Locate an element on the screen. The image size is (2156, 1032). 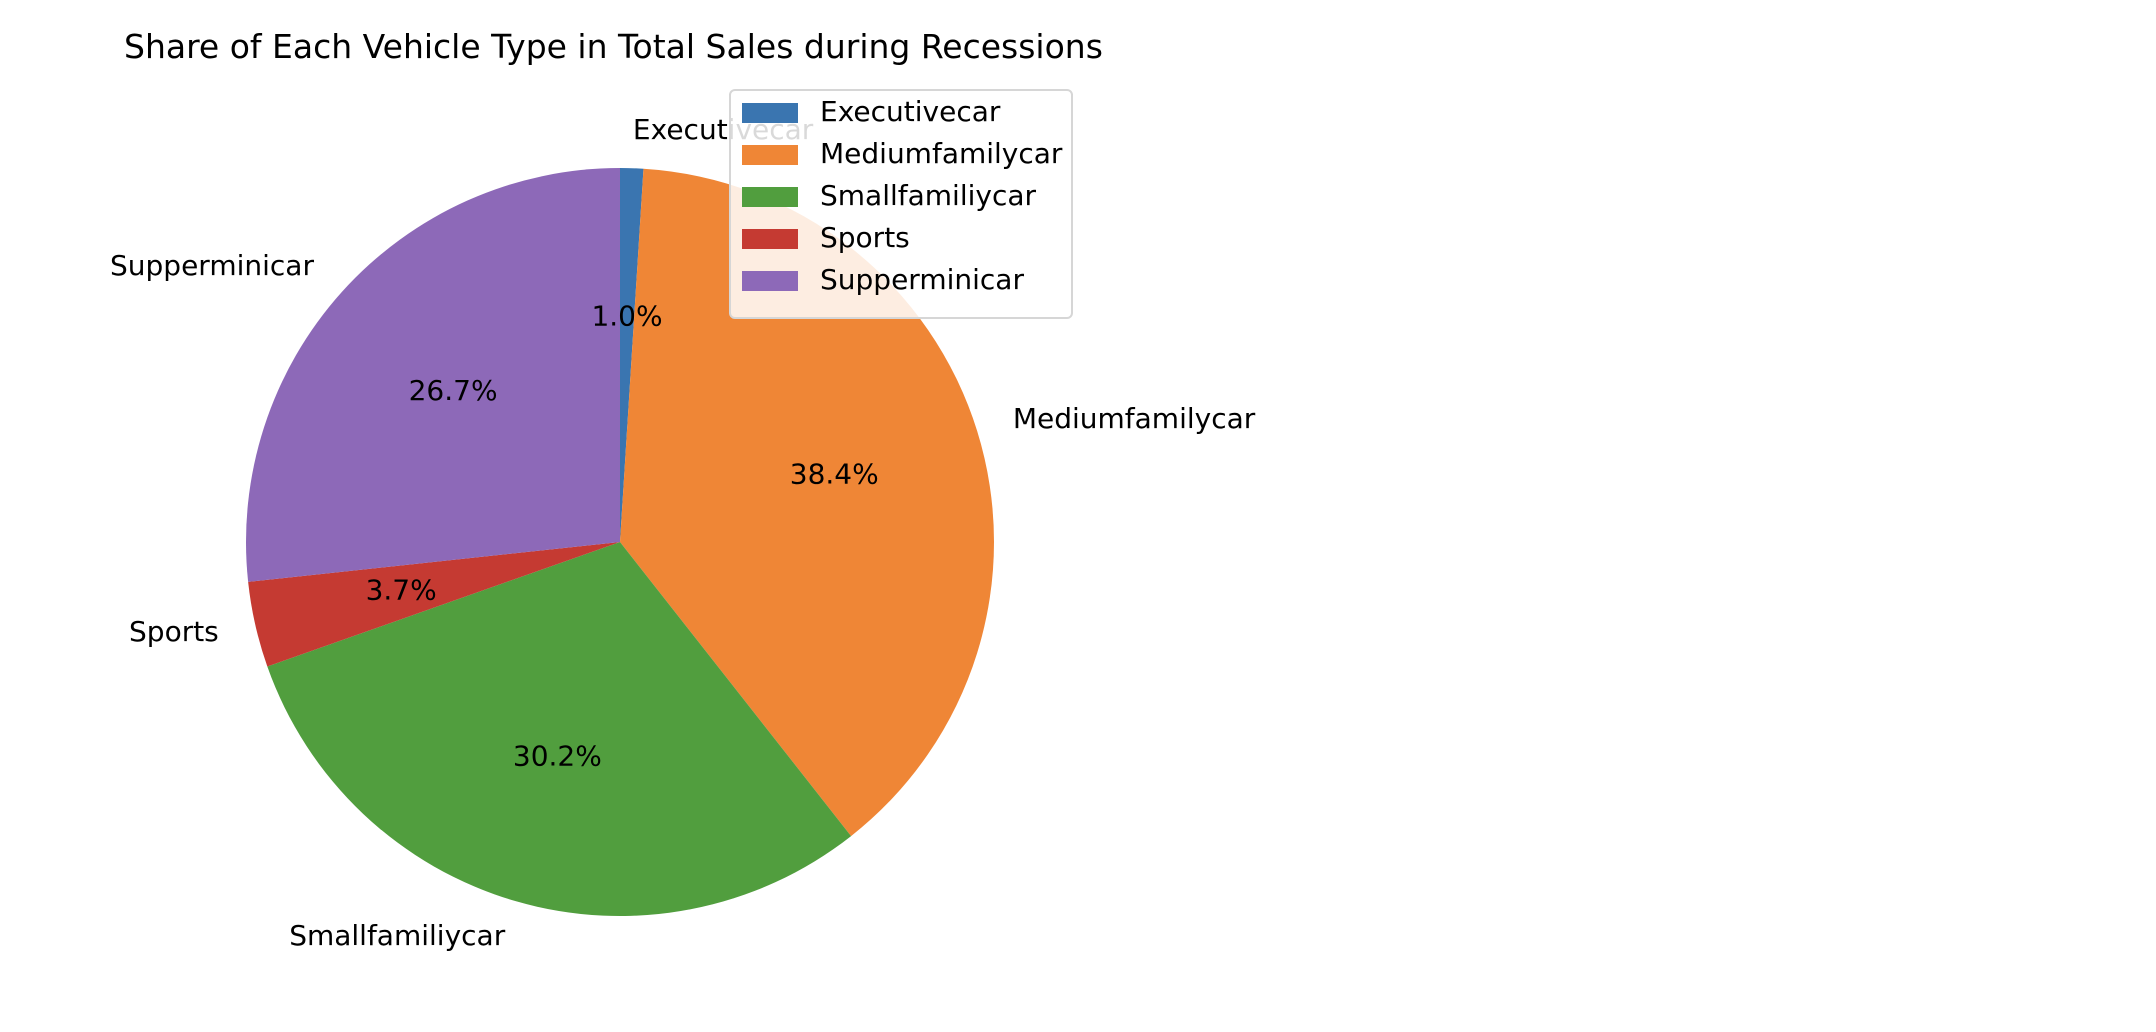
slice-label-sports: Sports is located at coordinates (174, 631).